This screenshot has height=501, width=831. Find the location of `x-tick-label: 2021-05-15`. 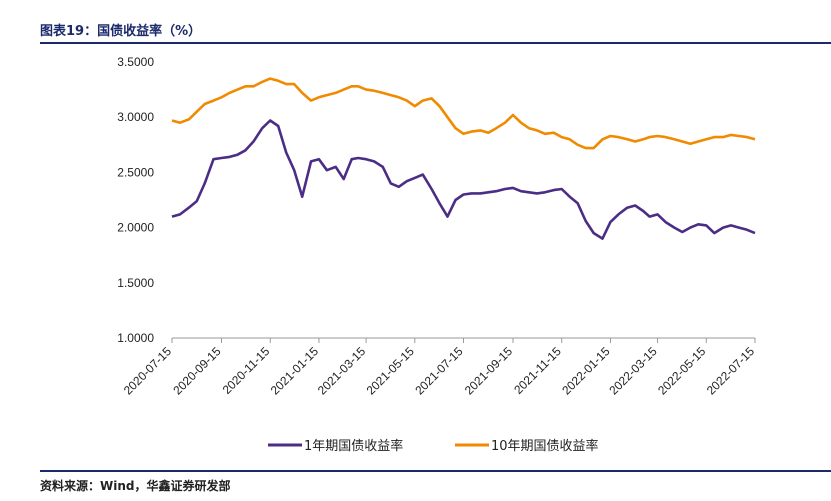

x-tick-label: 2021-05-15 is located at coordinates (391, 371).